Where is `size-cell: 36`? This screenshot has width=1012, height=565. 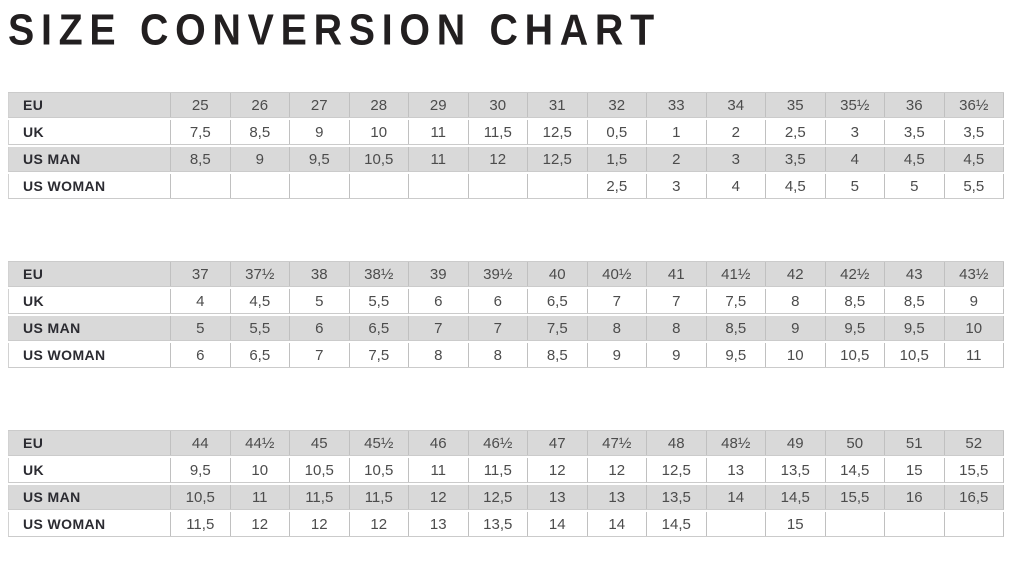
size-cell: 36 is located at coordinates (914, 105).